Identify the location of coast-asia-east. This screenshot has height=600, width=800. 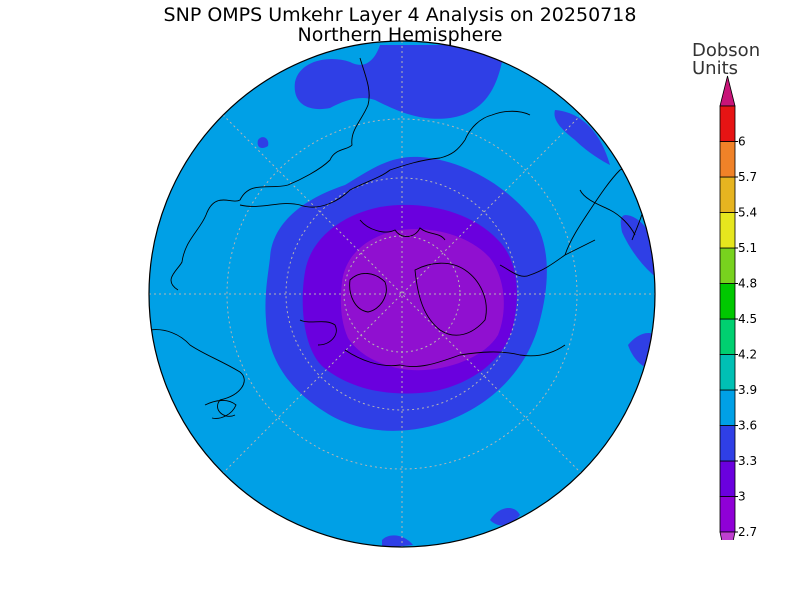
(197, 373).